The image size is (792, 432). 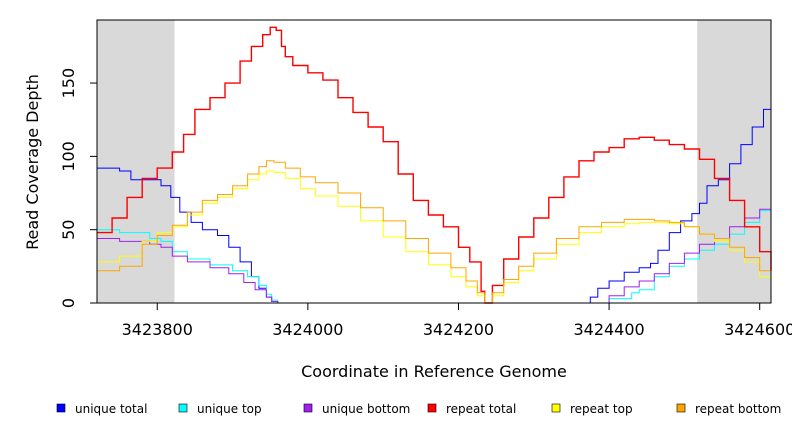 What do you see at coordinates (68, 230) in the screenshot?
I see `y-tick-label: 50` at bounding box center [68, 230].